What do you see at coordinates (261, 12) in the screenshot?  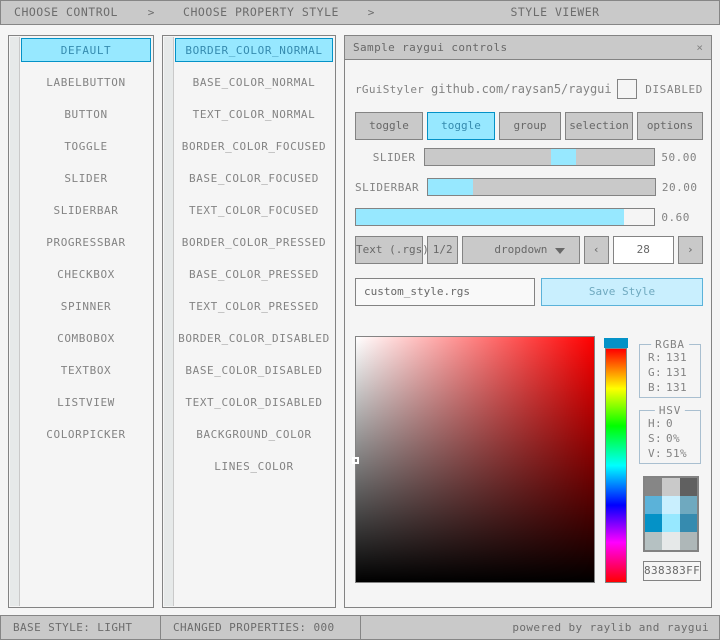 I see `breadcrumb-choose-property-style: CHOOSE PROPERTY STYLE` at bounding box center [261, 12].